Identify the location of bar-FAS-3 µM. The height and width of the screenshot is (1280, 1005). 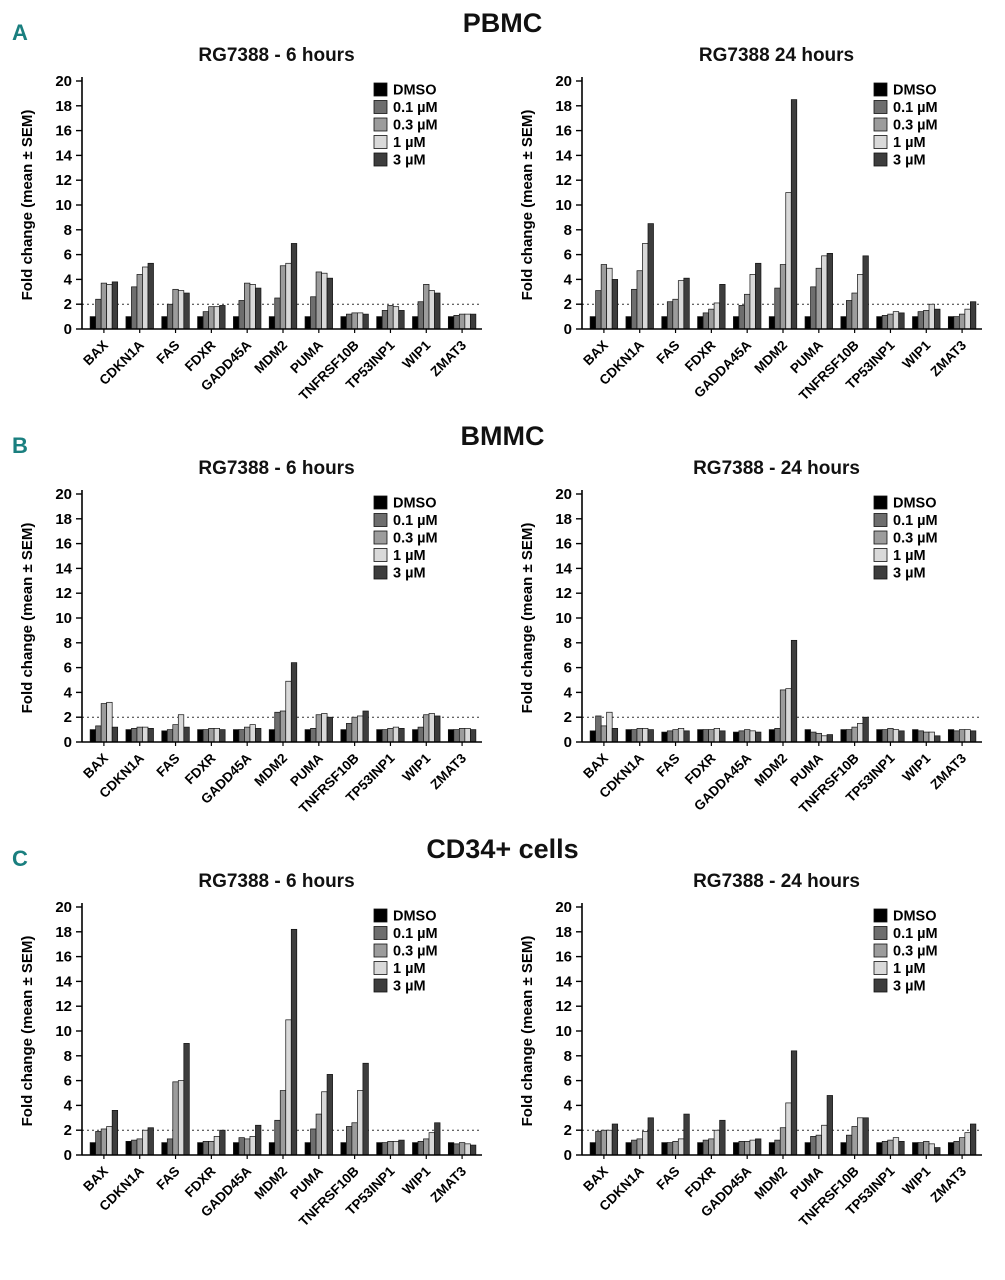
(186, 311).